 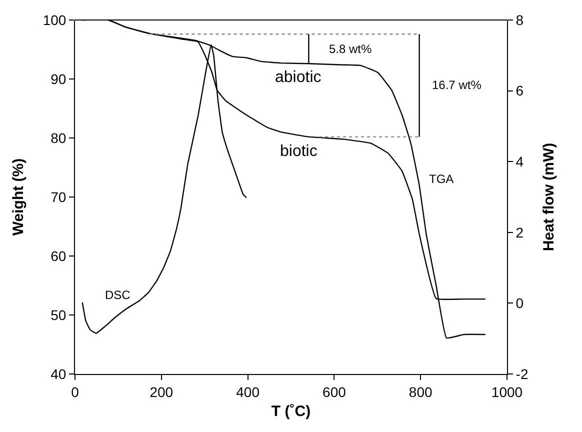 What do you see at coordinates (299, 151) in the screenshot?
I see `annotation: biotic` at bounding box center [299, 151].